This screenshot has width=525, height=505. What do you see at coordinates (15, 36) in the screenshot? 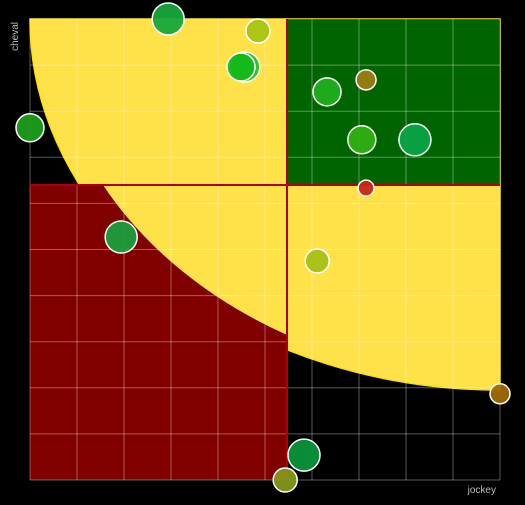
I see `y-axis-label: cheval` at bounding box center [15, 36].